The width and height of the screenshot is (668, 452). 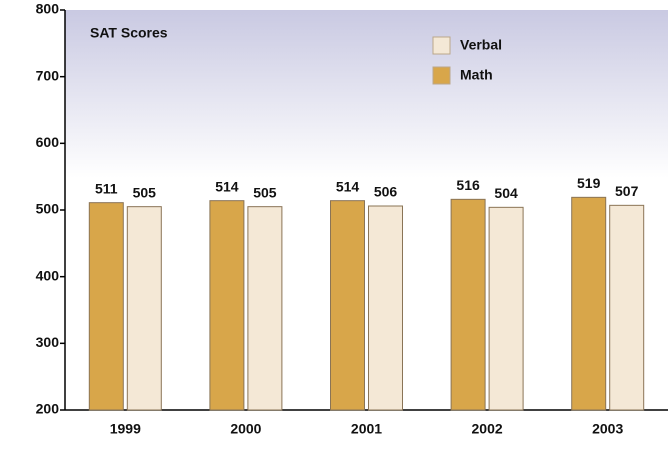 I want to click on value-label: 519, so click(x=589, y=183).